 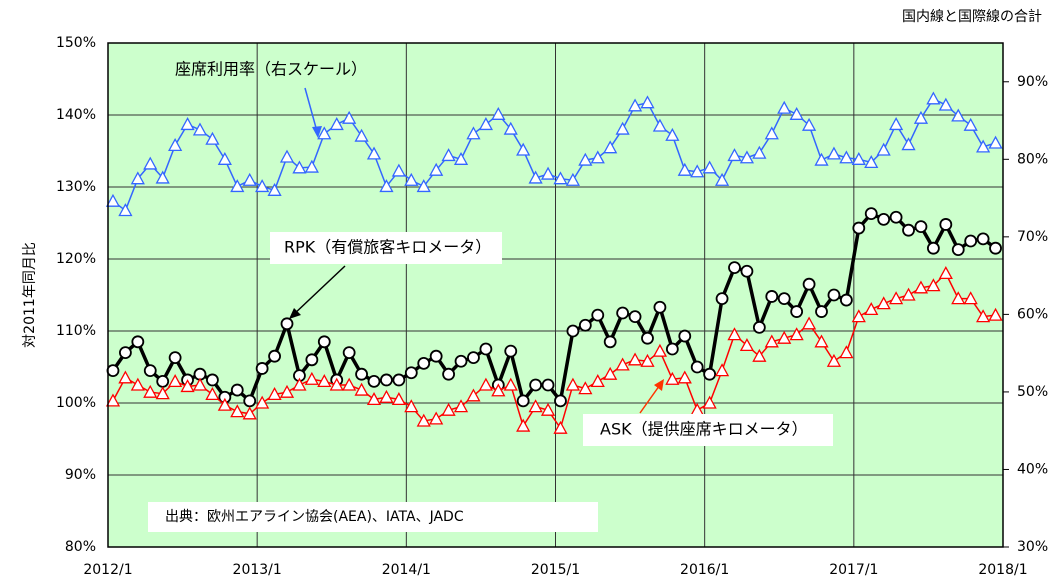 What do you see at coordinates (1002, 570) in the screenshot?
I see `x-tick-label: 2018/1` at bounding box center [1002, 570].